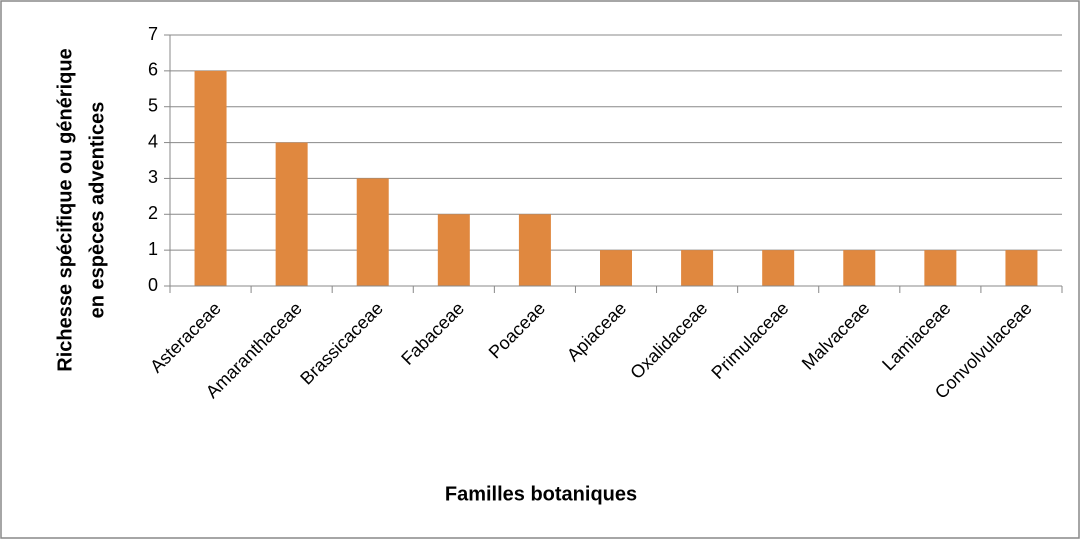 The image size is (1081, 540). What do you see at coordinates (153, 141) in the screenshot?
I see `y-tick-label: 4` at bounding box center [153, 141].